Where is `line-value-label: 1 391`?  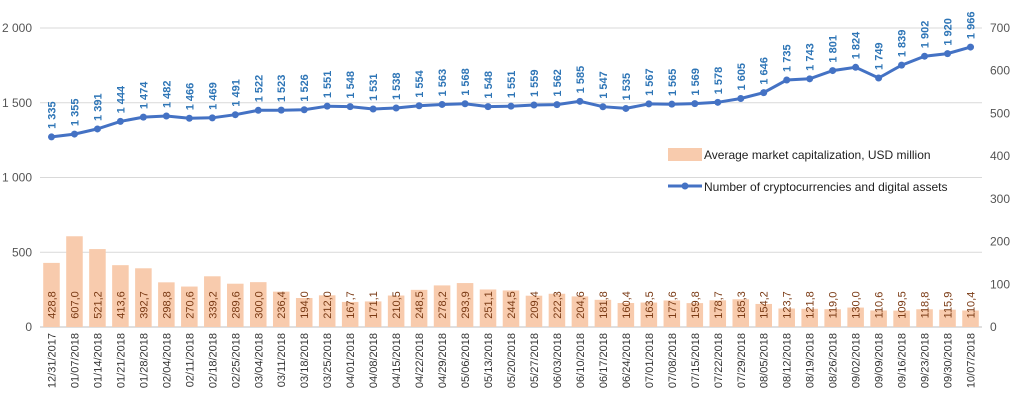 line-value-label: 1 391 is located at coordinates (98, 107).